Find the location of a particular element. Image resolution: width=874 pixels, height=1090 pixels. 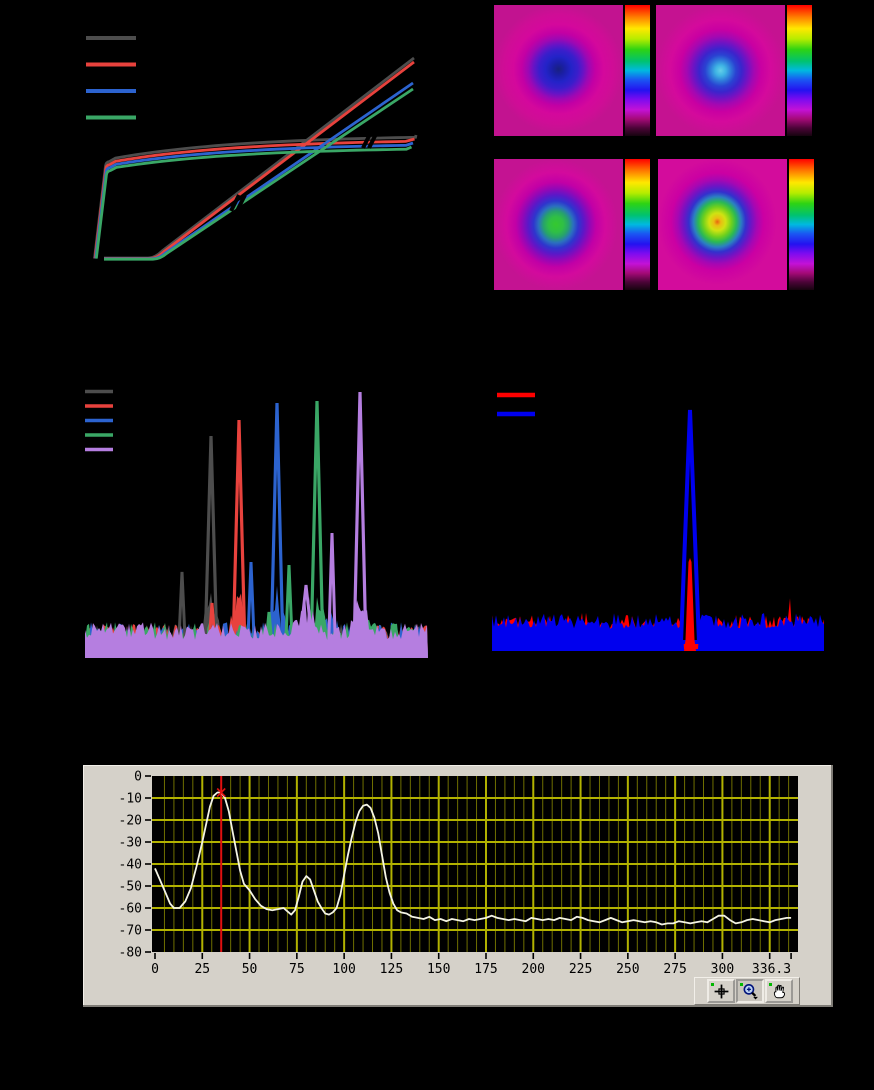

panel-d-single-peak-spectrum-chart is located at coordinates (658, 521).